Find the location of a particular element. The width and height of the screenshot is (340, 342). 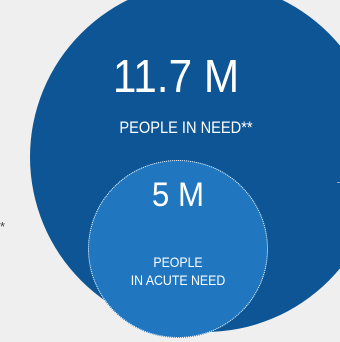

people-in-need-label: PEOPLE IN NEED** is located at coordinates (186, 127).